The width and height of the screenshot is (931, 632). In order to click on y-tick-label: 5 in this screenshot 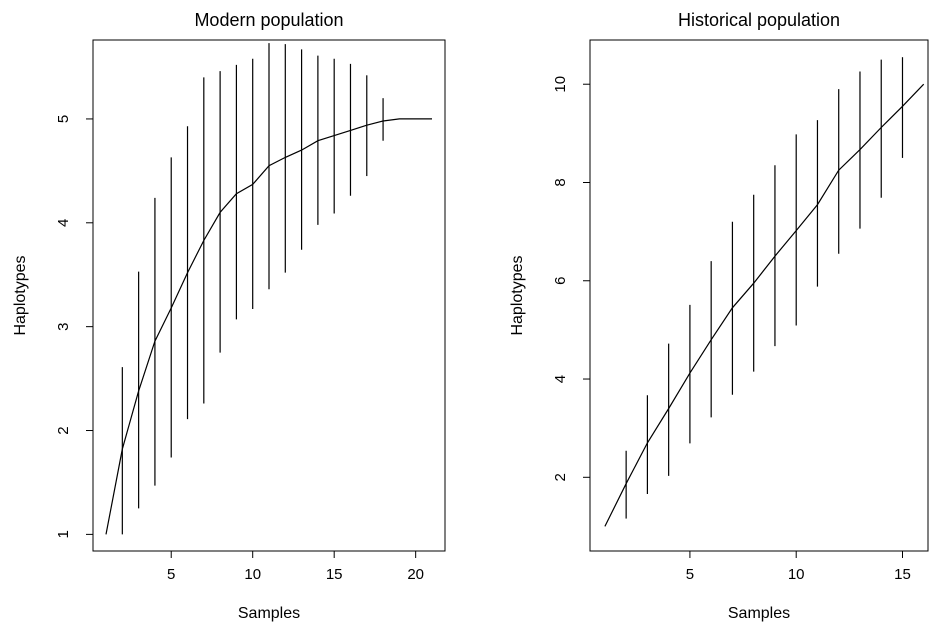, I will do `click(63, 119)`.